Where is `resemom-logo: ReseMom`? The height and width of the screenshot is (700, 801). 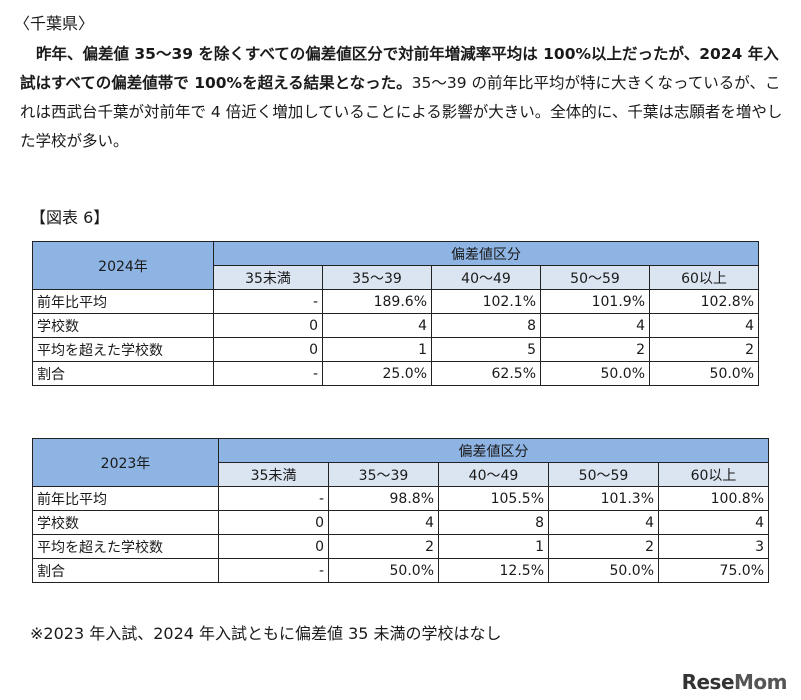
resemom-logo: ReseMom is located at coordinates (734, 682).